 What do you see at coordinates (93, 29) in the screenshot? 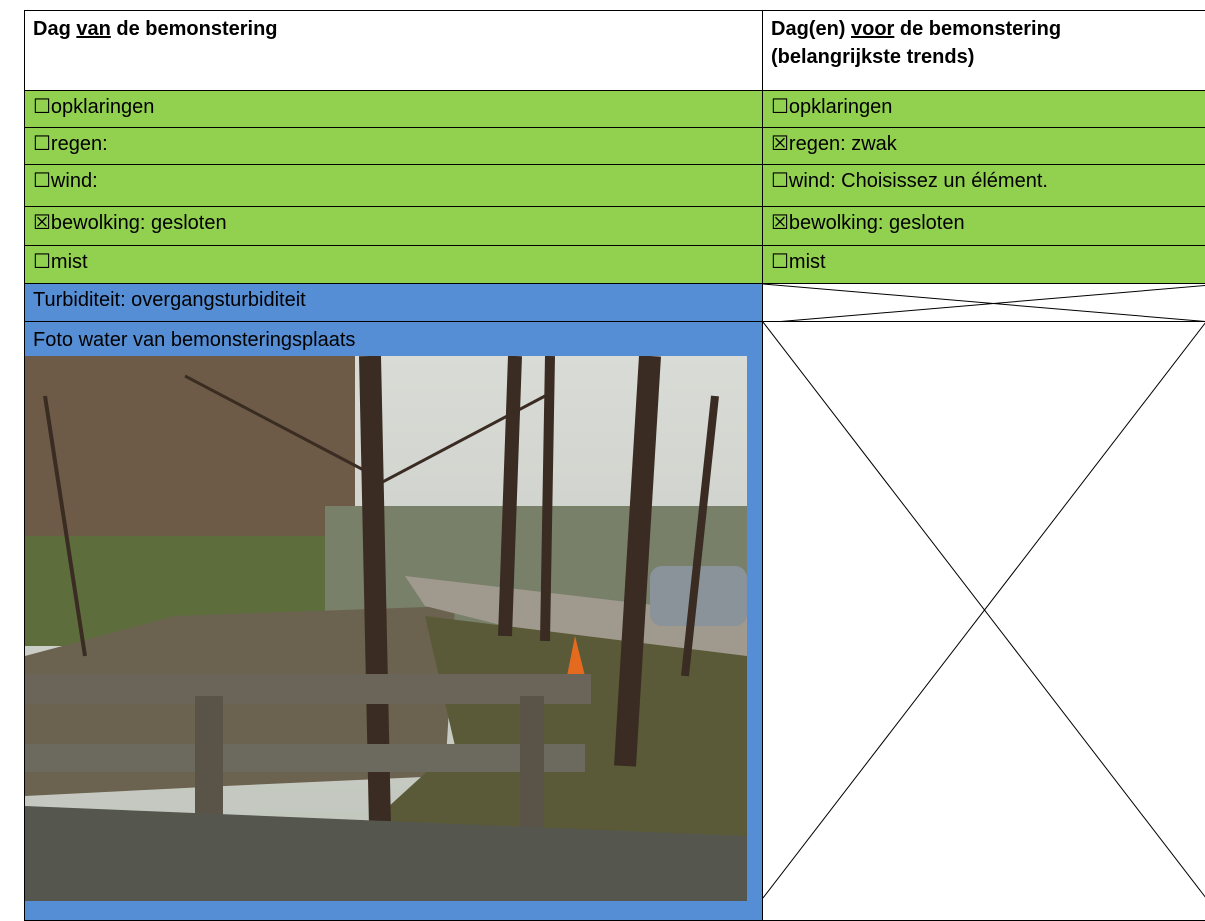
I see `header-text: van` at bounding box center [93, 29].